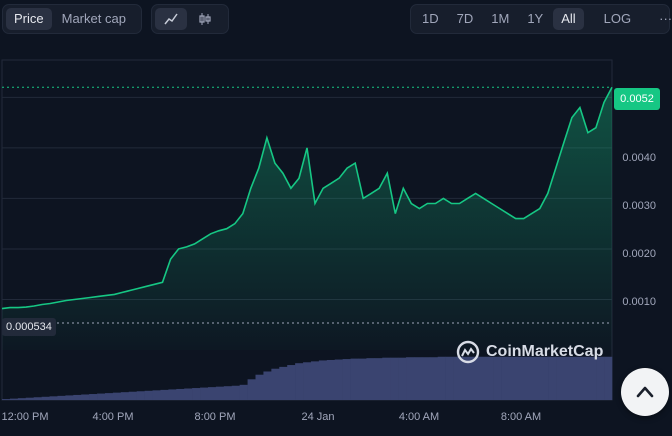  What do you see at coordinates (617, 18) in the screenshot?
I see `log-scale-button: LOG` at bounding box center [617, 18].